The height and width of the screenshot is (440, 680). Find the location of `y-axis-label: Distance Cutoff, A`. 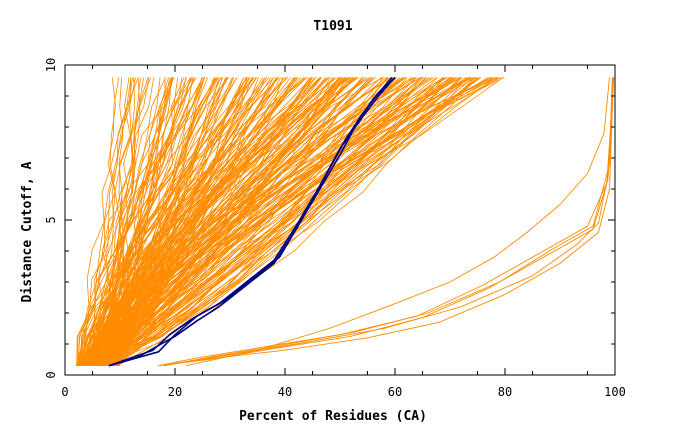

y-axis-label: Distance Cutoff, A is located at coordinates (27, 231).